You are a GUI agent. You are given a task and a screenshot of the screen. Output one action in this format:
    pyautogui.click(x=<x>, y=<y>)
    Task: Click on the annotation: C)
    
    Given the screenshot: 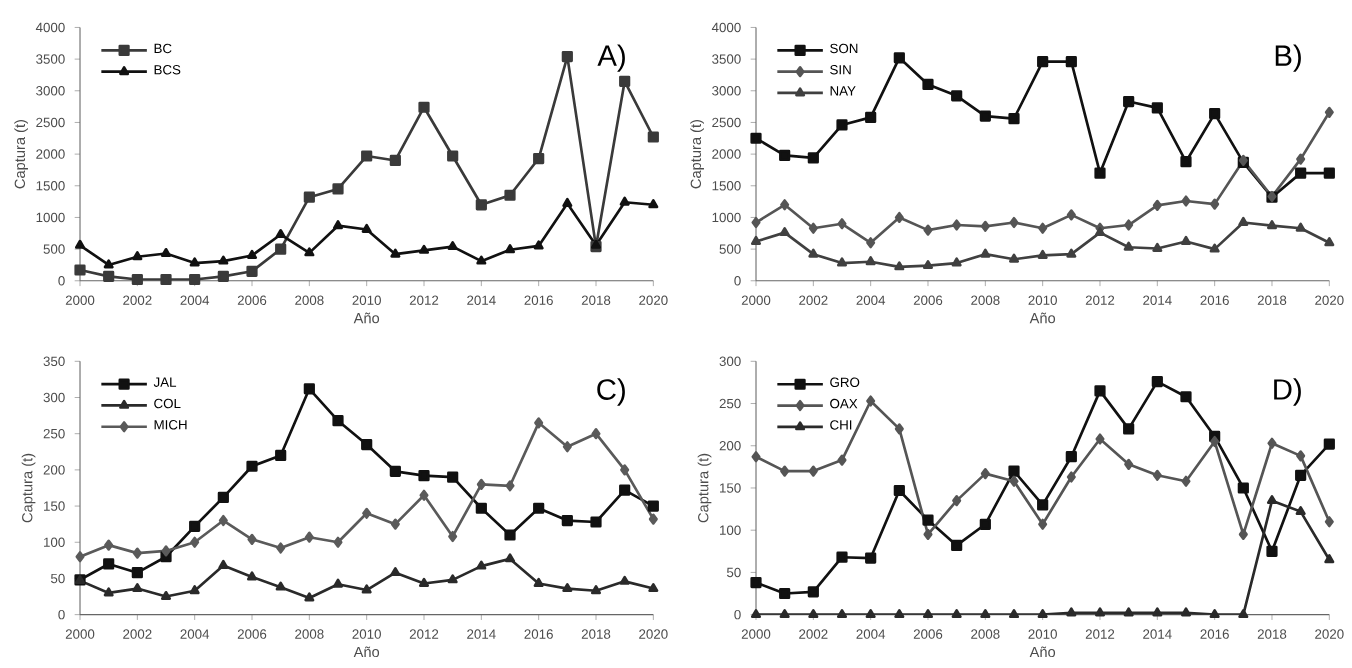 What is the action you would take?
    pyautogui.click(x=611, y=392)
    